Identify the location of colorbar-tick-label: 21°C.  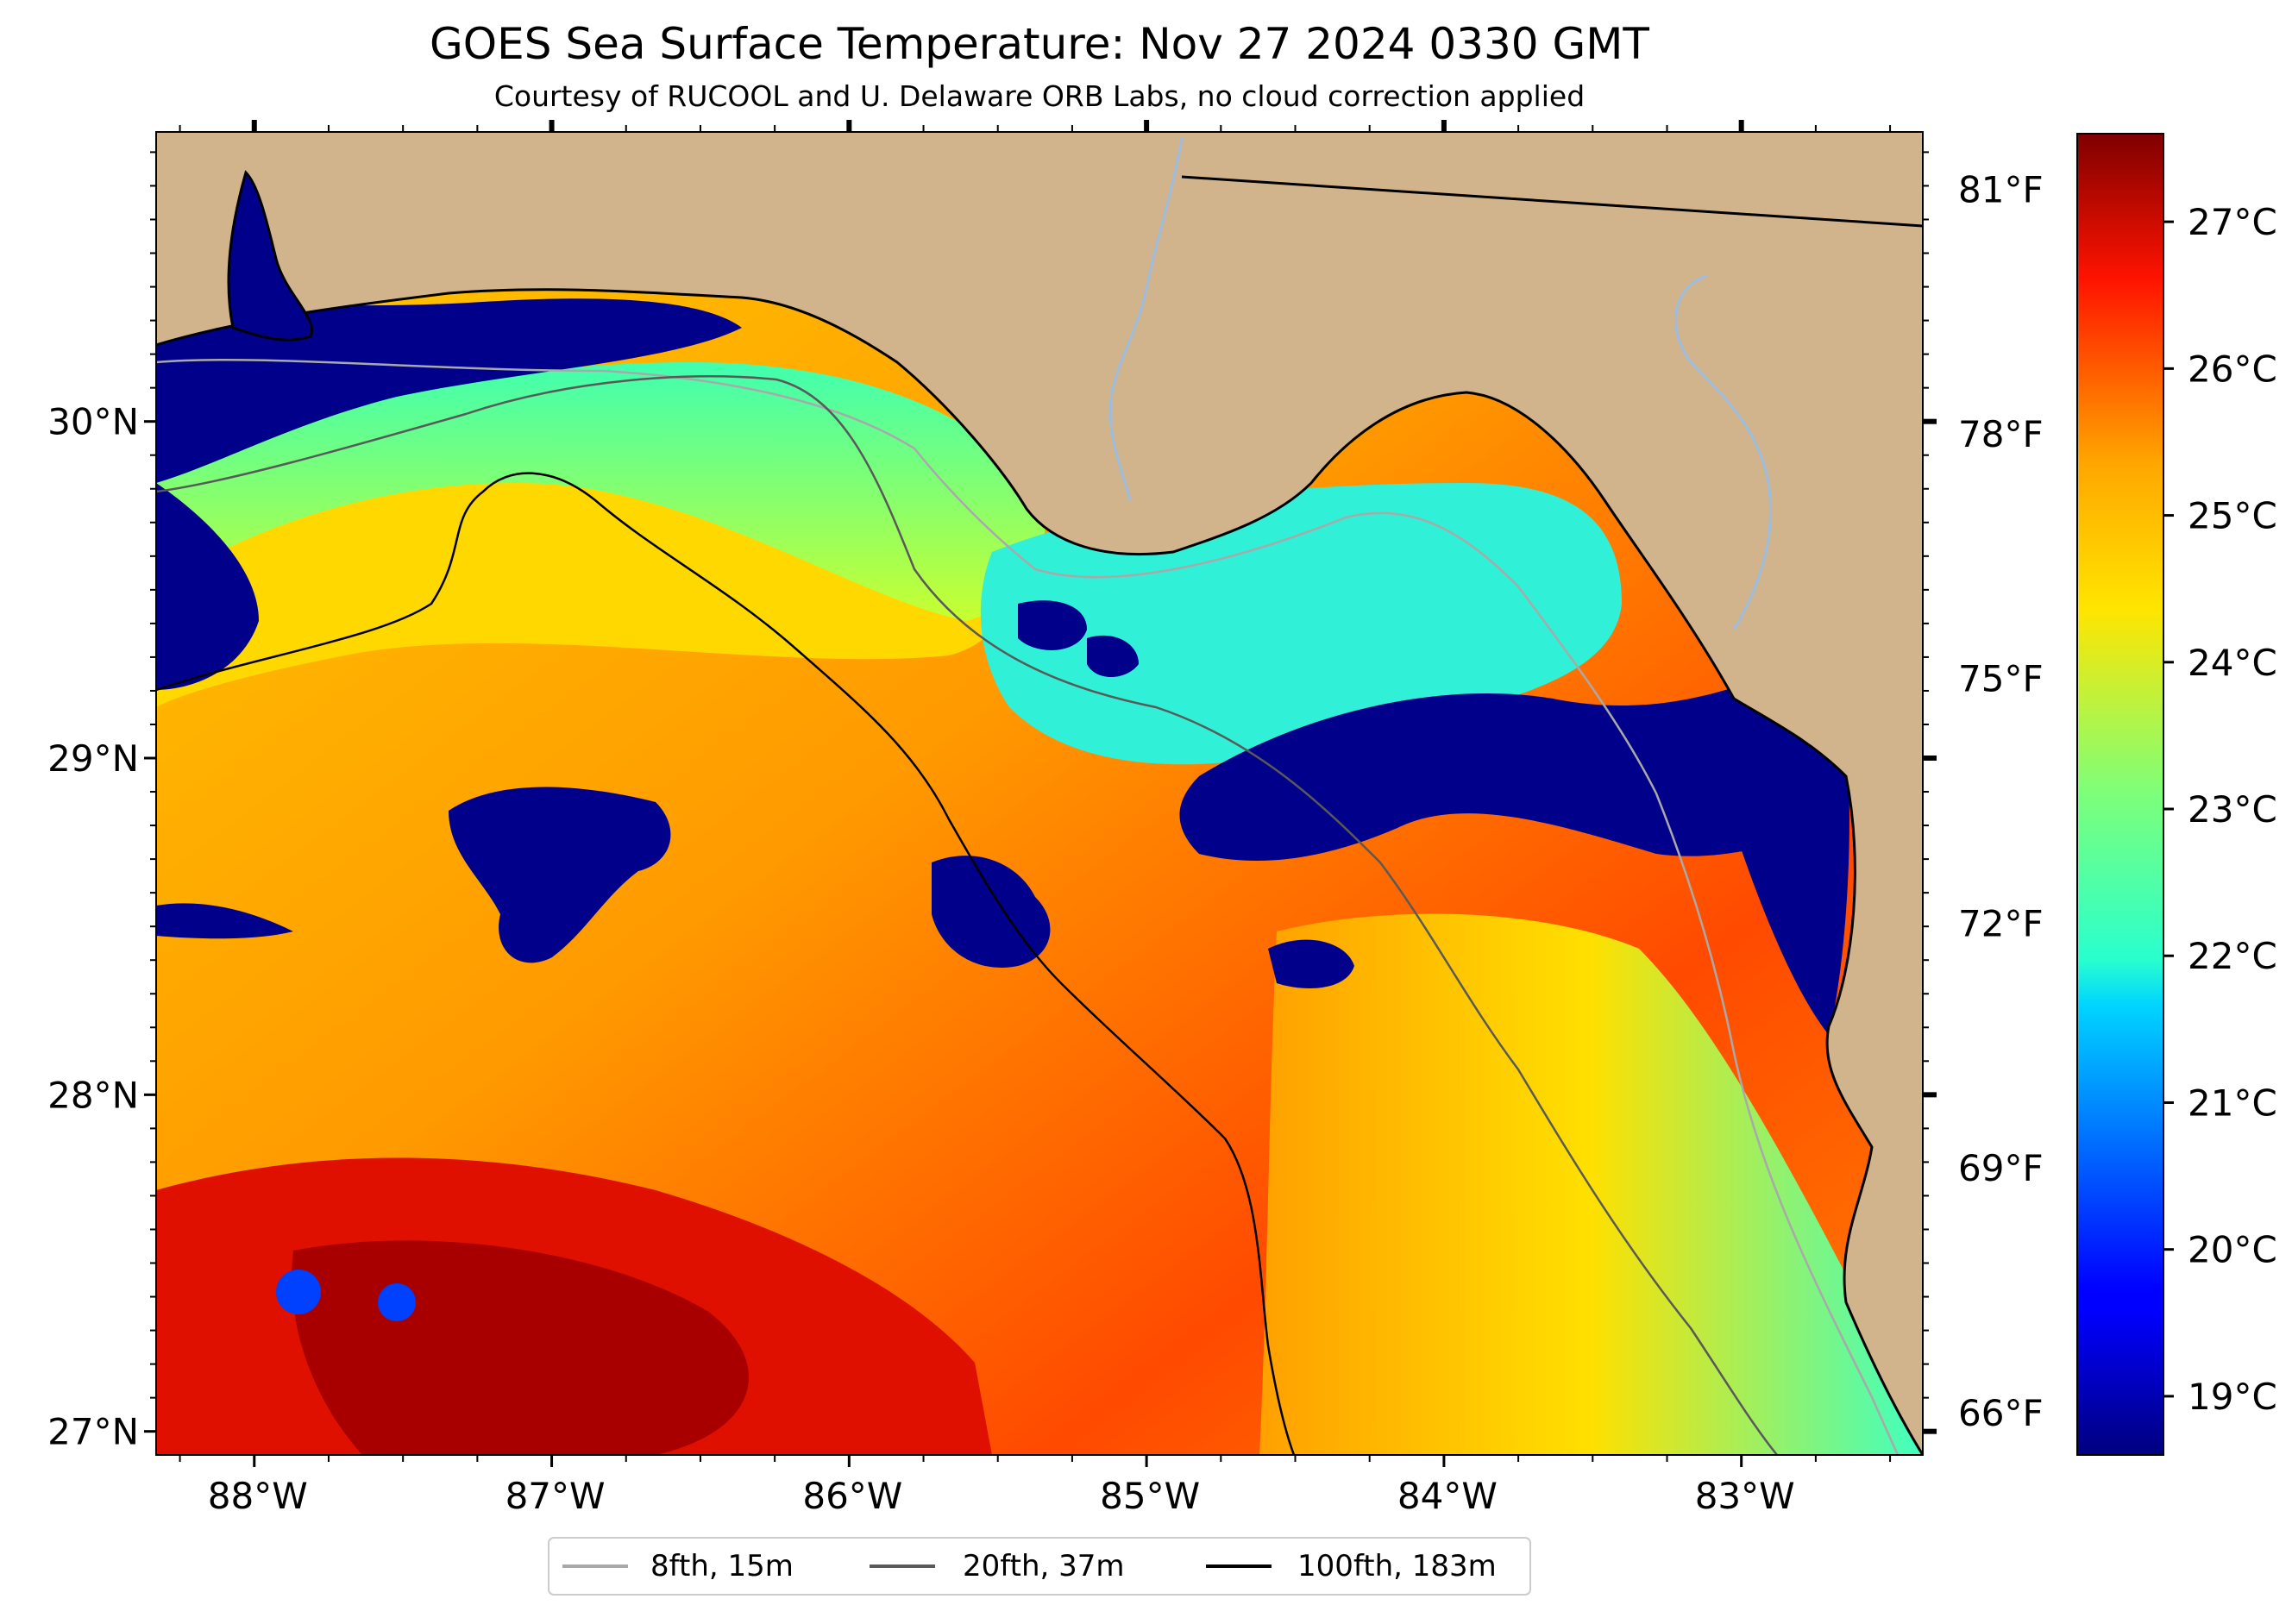
(2232, 1103).